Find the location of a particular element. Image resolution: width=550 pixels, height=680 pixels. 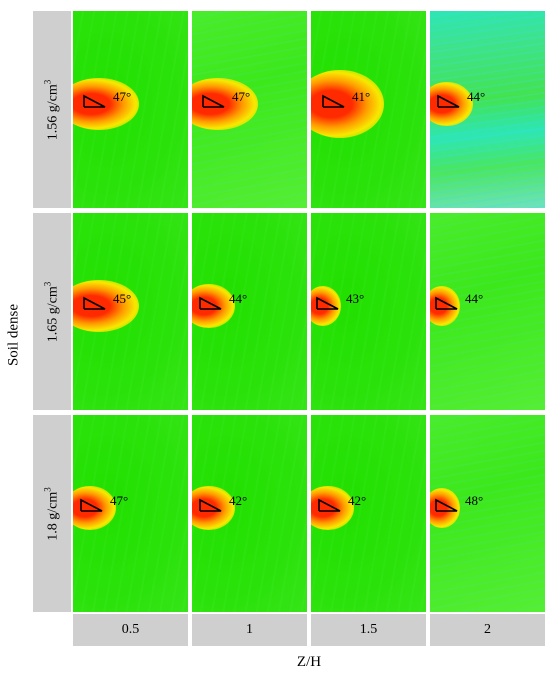

column-label-3: 1.5 is located at coordinates (368, 630).